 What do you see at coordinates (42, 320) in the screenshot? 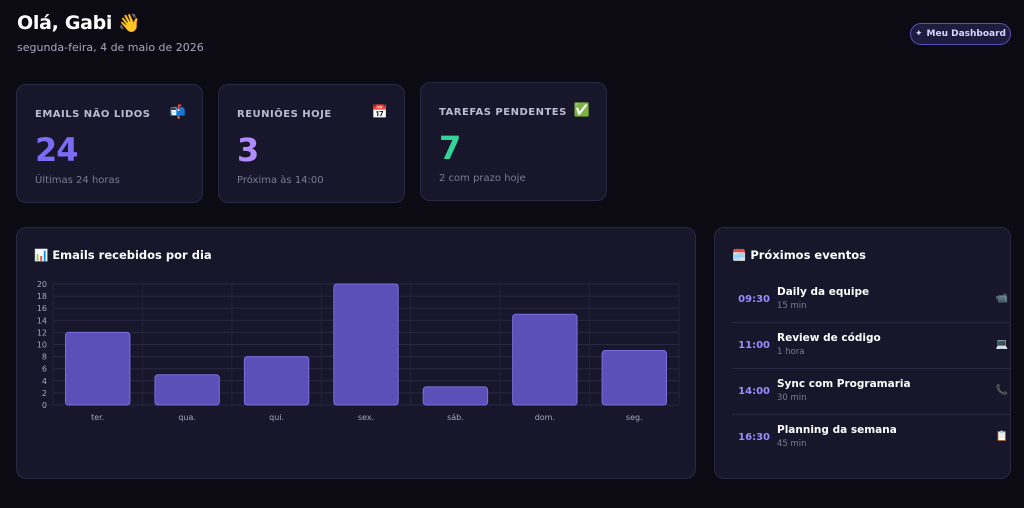
I see `y-tick-label: 14` at bounding box center [42, 320].